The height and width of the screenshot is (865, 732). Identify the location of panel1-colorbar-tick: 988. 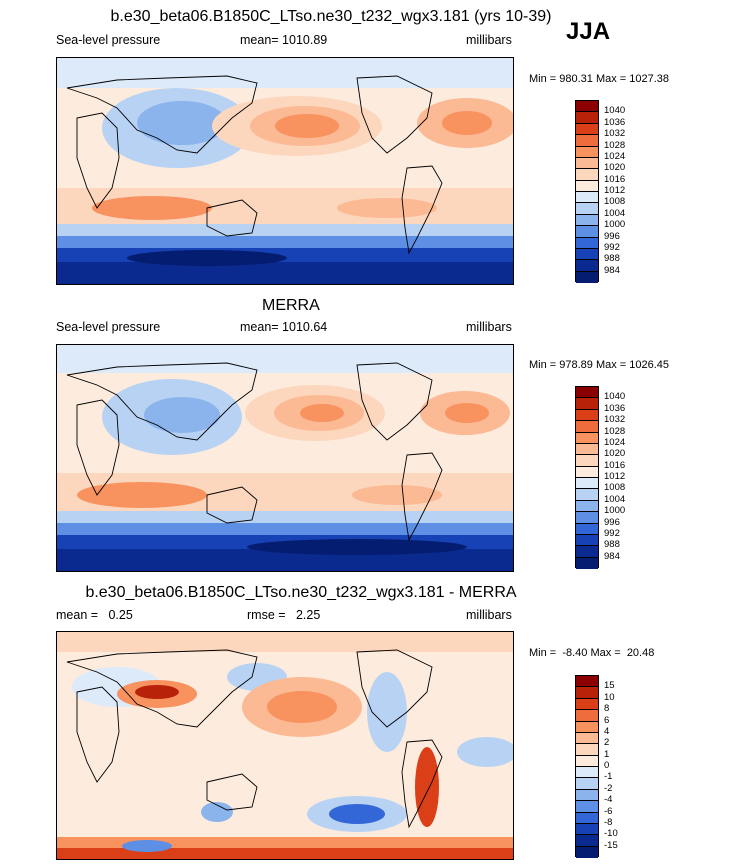
(612, 259).